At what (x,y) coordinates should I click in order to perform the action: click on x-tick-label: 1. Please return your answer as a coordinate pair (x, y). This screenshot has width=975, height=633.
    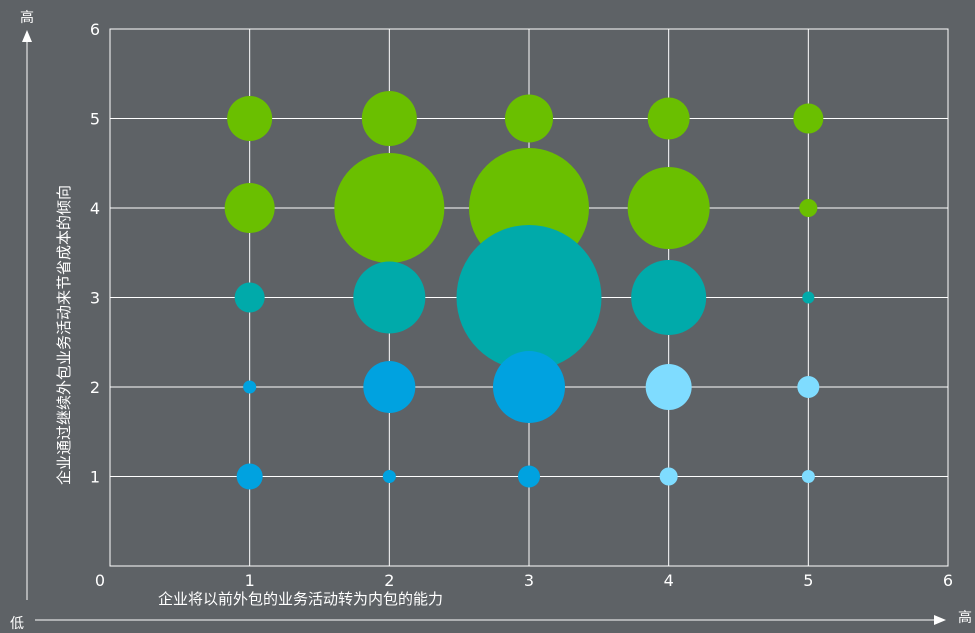
    Looking at the image, I should click on (250, 580).